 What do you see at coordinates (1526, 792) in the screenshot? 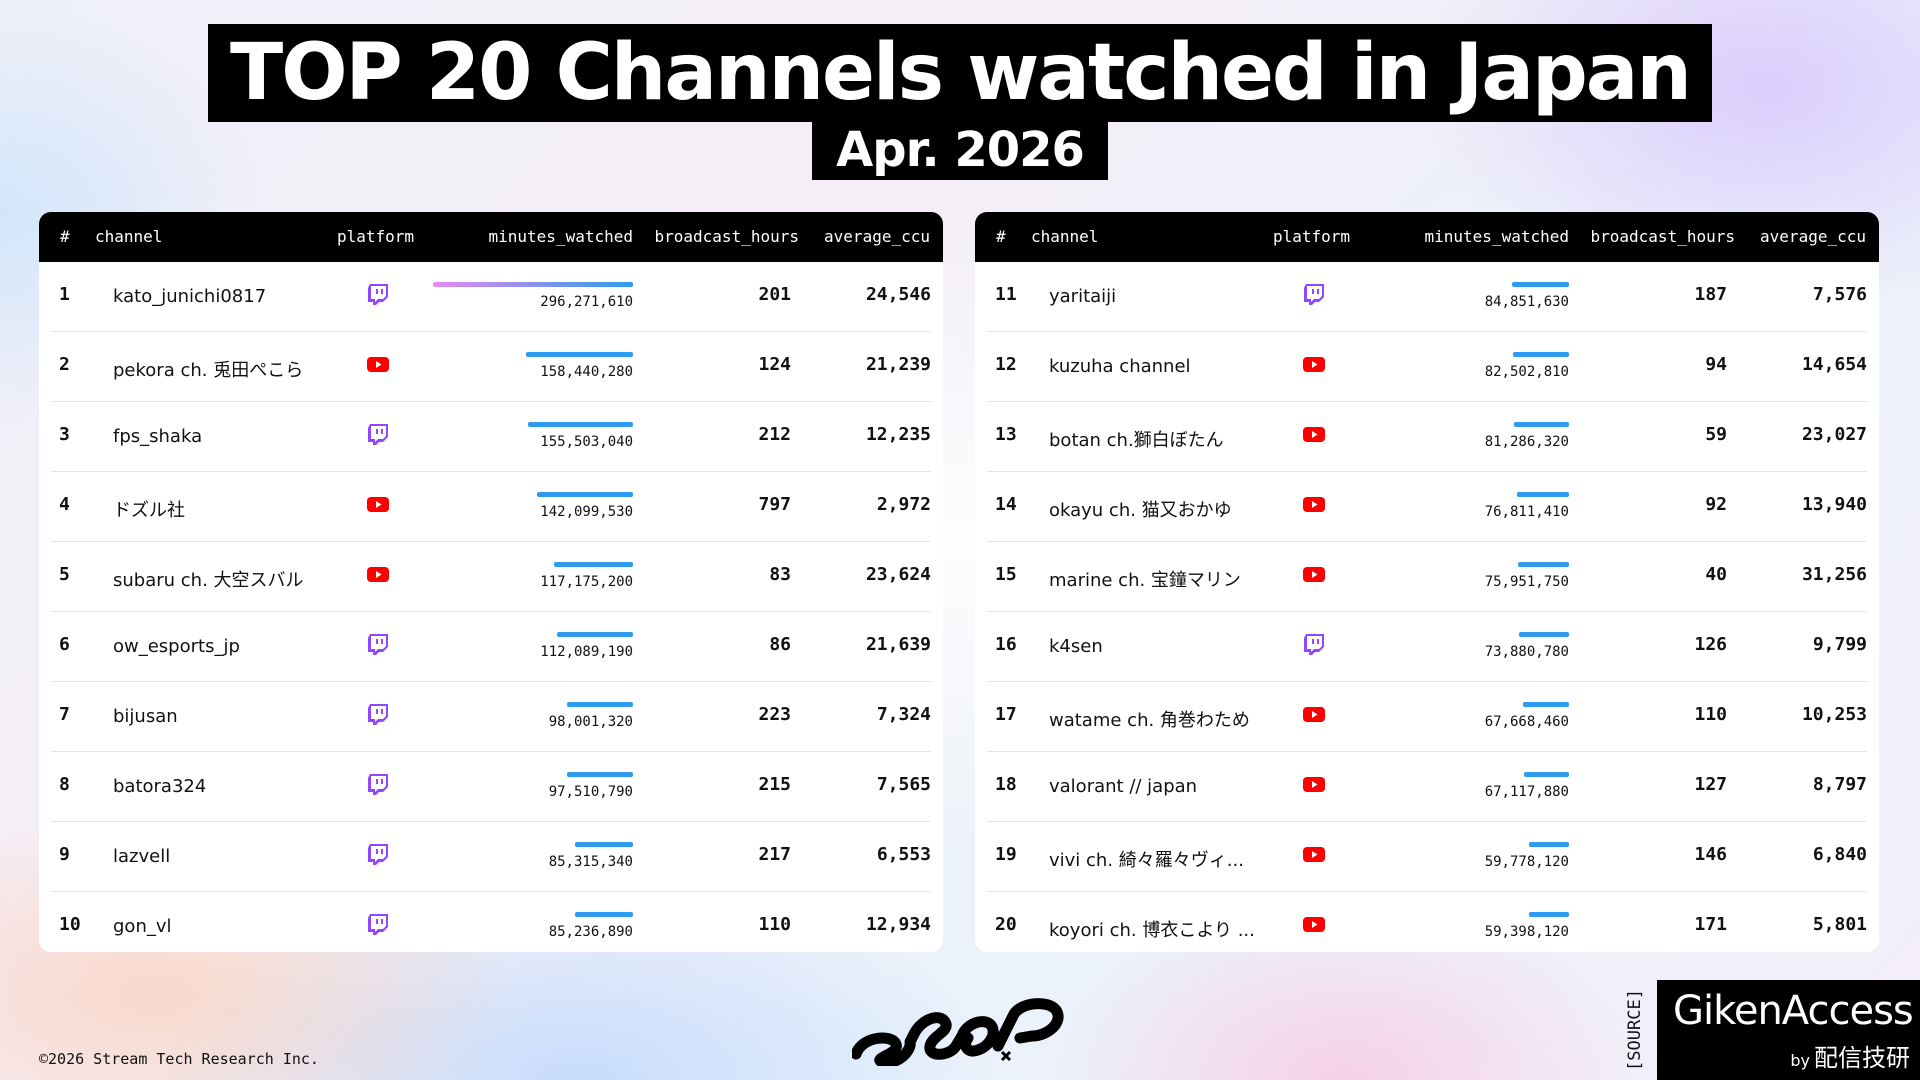
I see `minutes-watched: 67,117,880` at bounding box center [1526, 792].